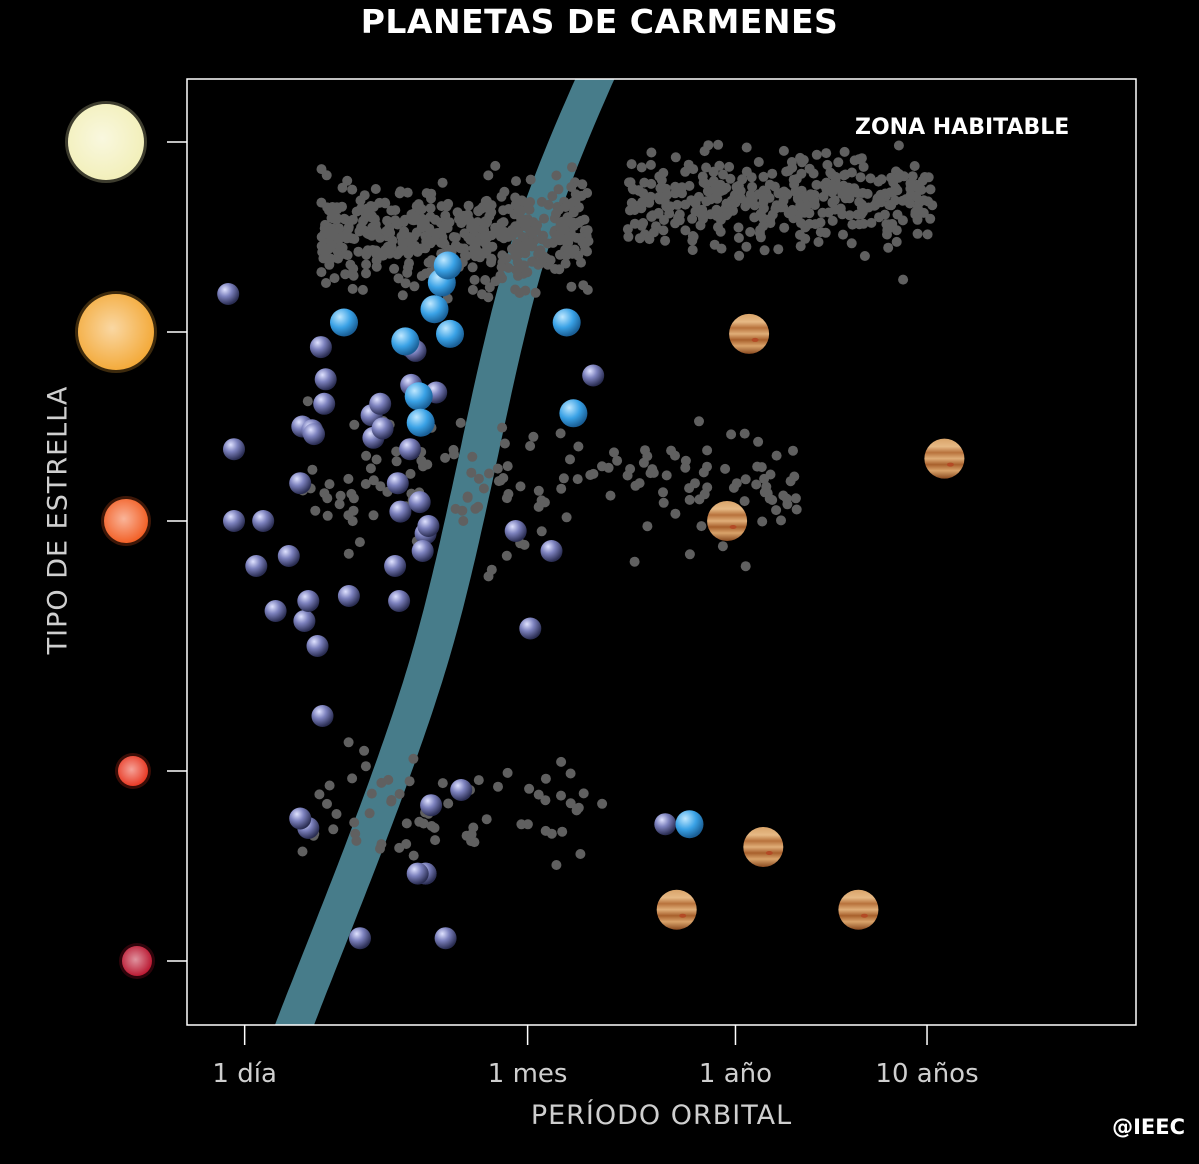 This screenshot has height=1164, width=1199. Describe the element at coordinates (418, 396) in the screenshot. I see `water-planet-marker` at that location.